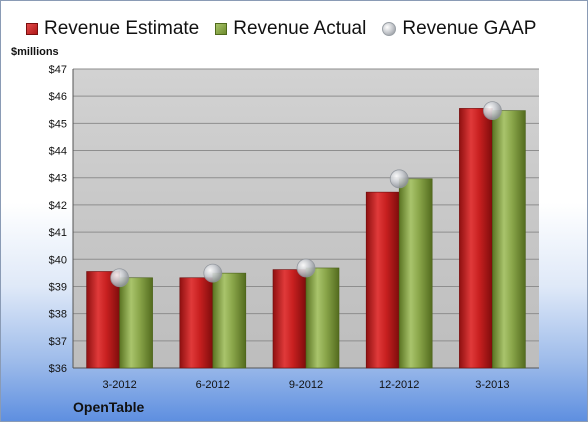 This screenshot has height=422, width=588. Describe the element at coordinates (58, 260) in the screenshot. I see `y-tick-label: $40` at that location.